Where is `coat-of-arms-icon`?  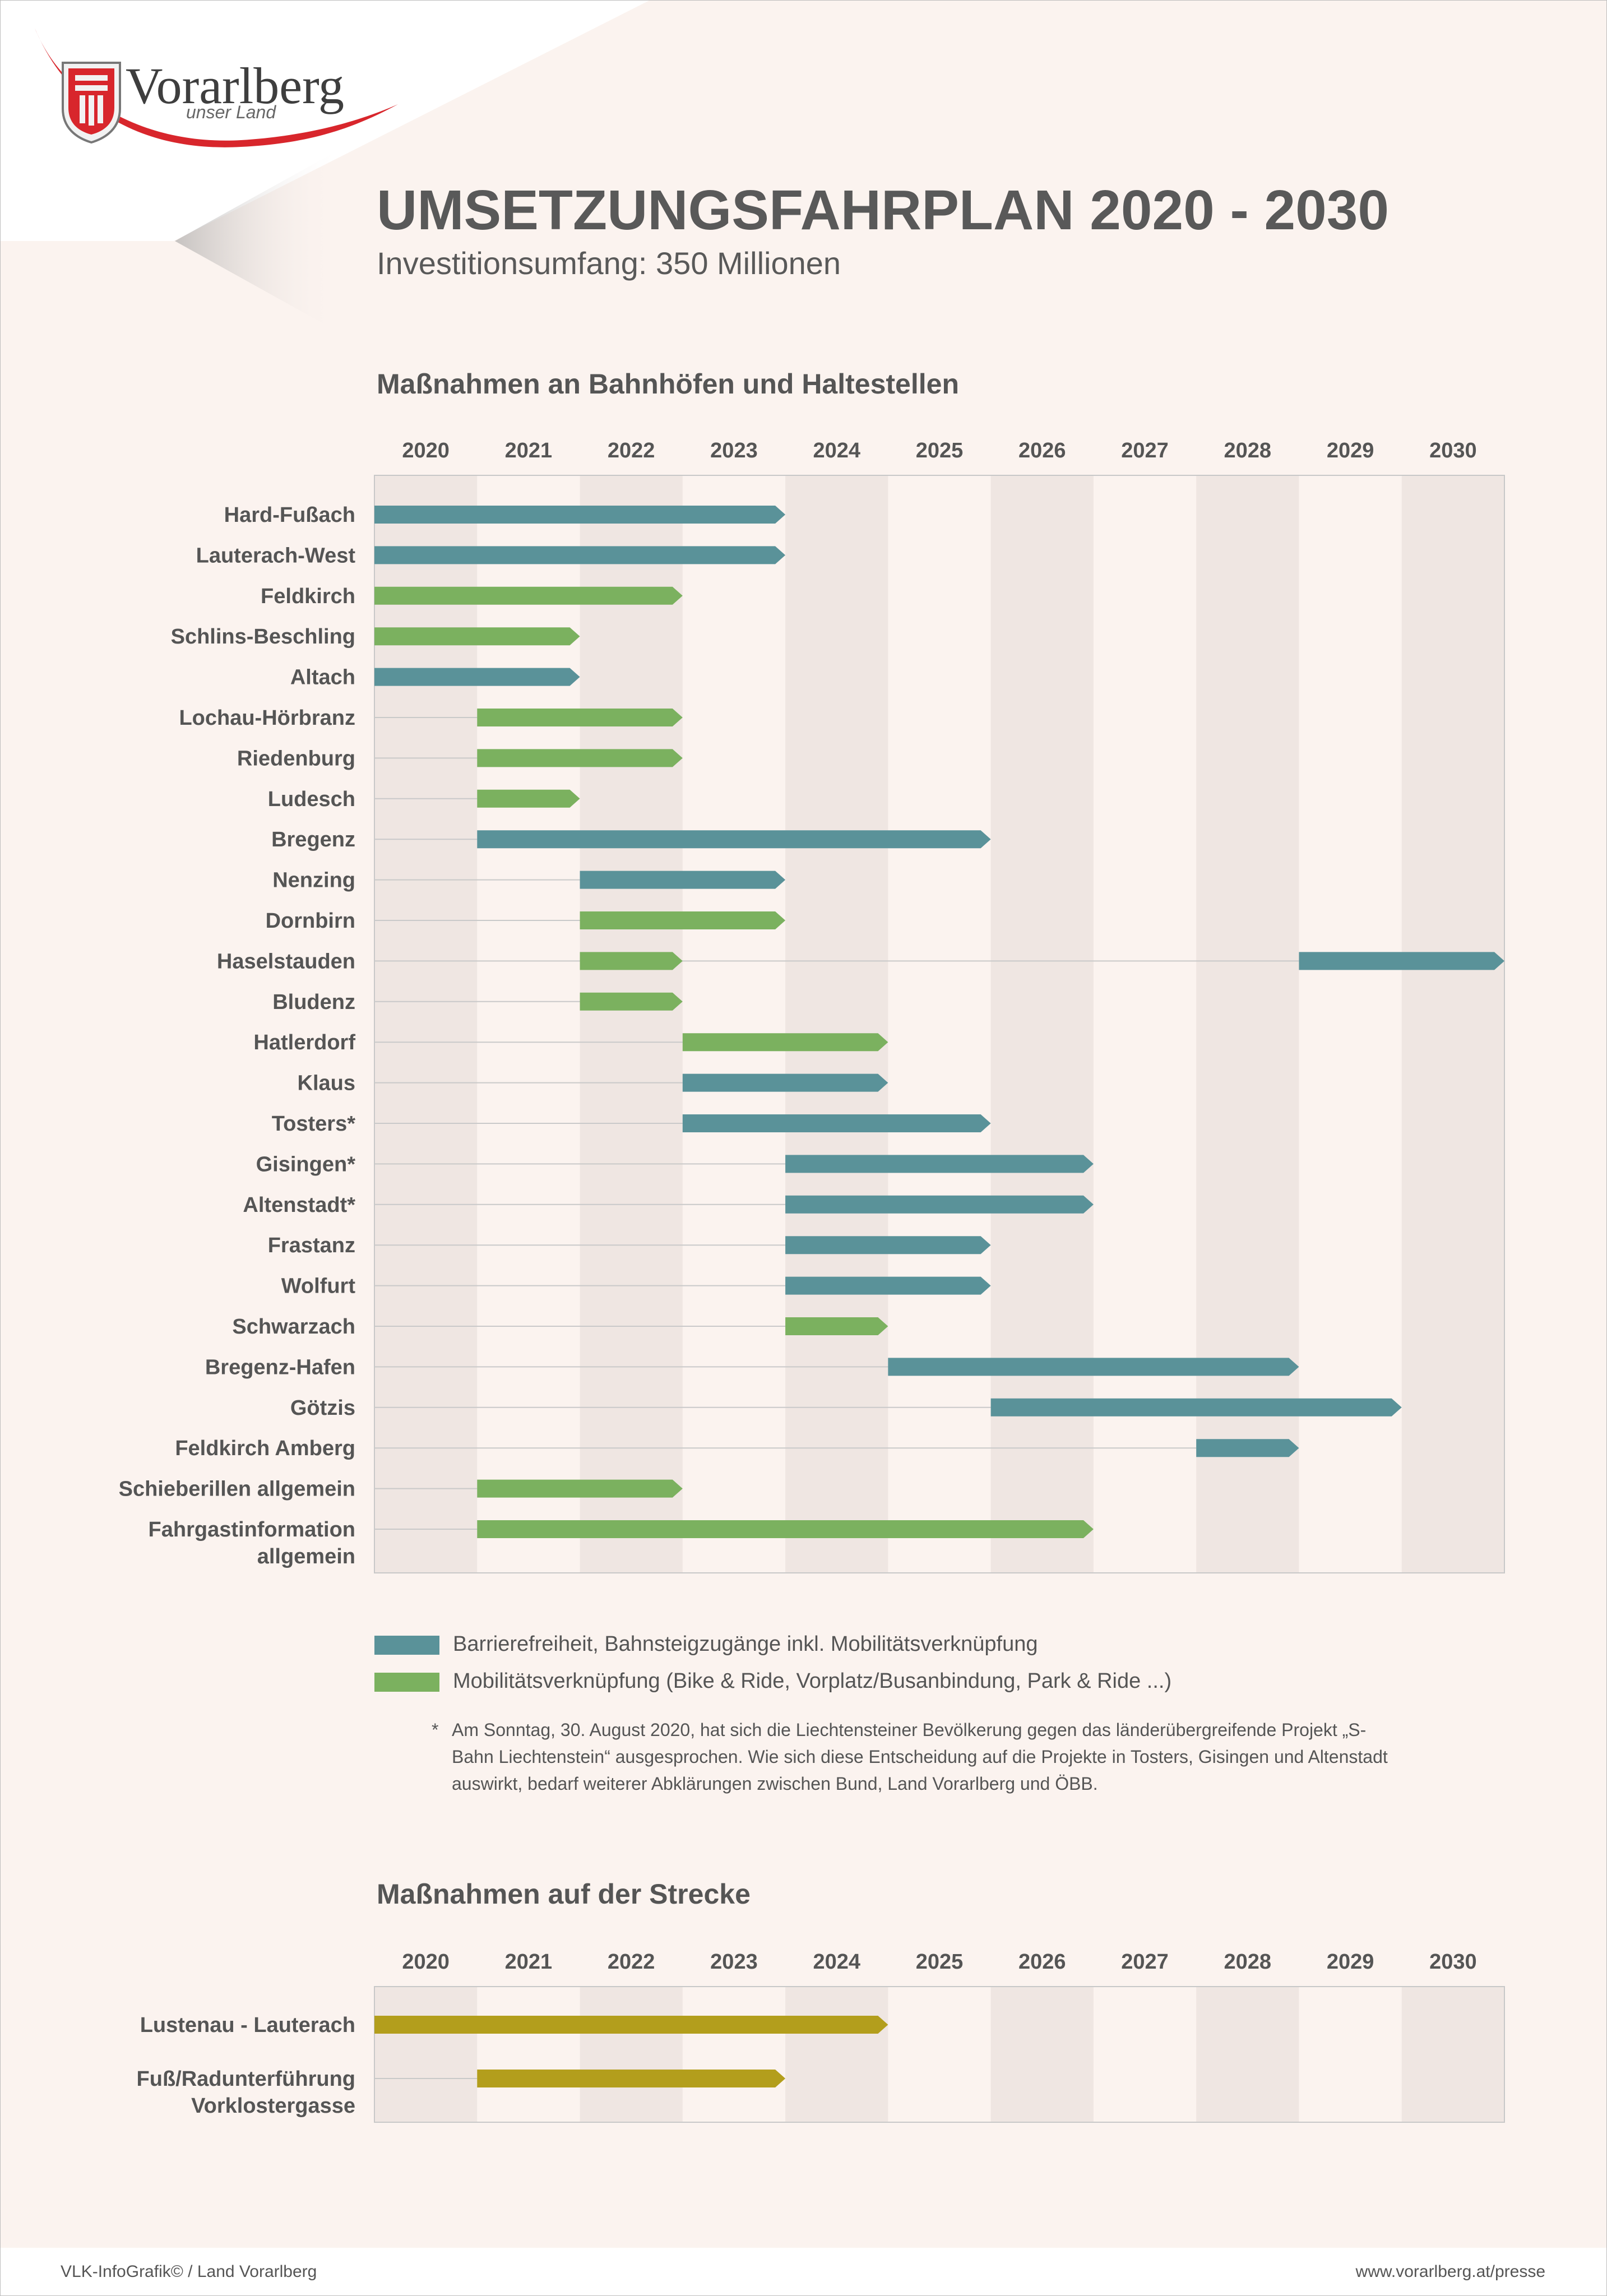
coat-of-arms-icon is located at coordinates (91, 103).